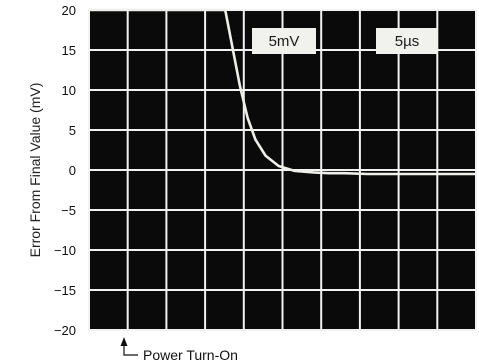 The image size is (479, 362). Describe the element at coordinates (65, 330) in the screenshot. I see `y-tick-label: −20` at that location.